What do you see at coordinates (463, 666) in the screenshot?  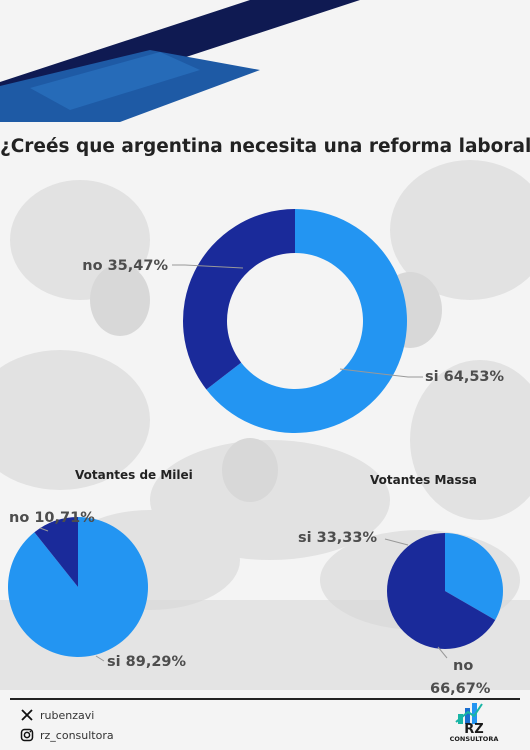 I see `chart2-data-label-1: no` at bounding box center [463, 666].